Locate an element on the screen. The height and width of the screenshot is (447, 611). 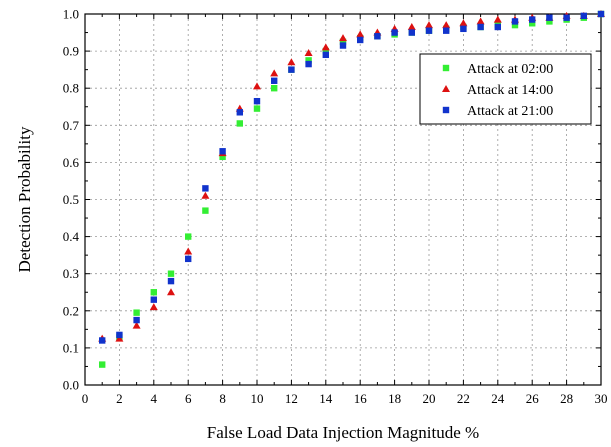
x-tick-label: 4 is located at coordinates (154, 398).